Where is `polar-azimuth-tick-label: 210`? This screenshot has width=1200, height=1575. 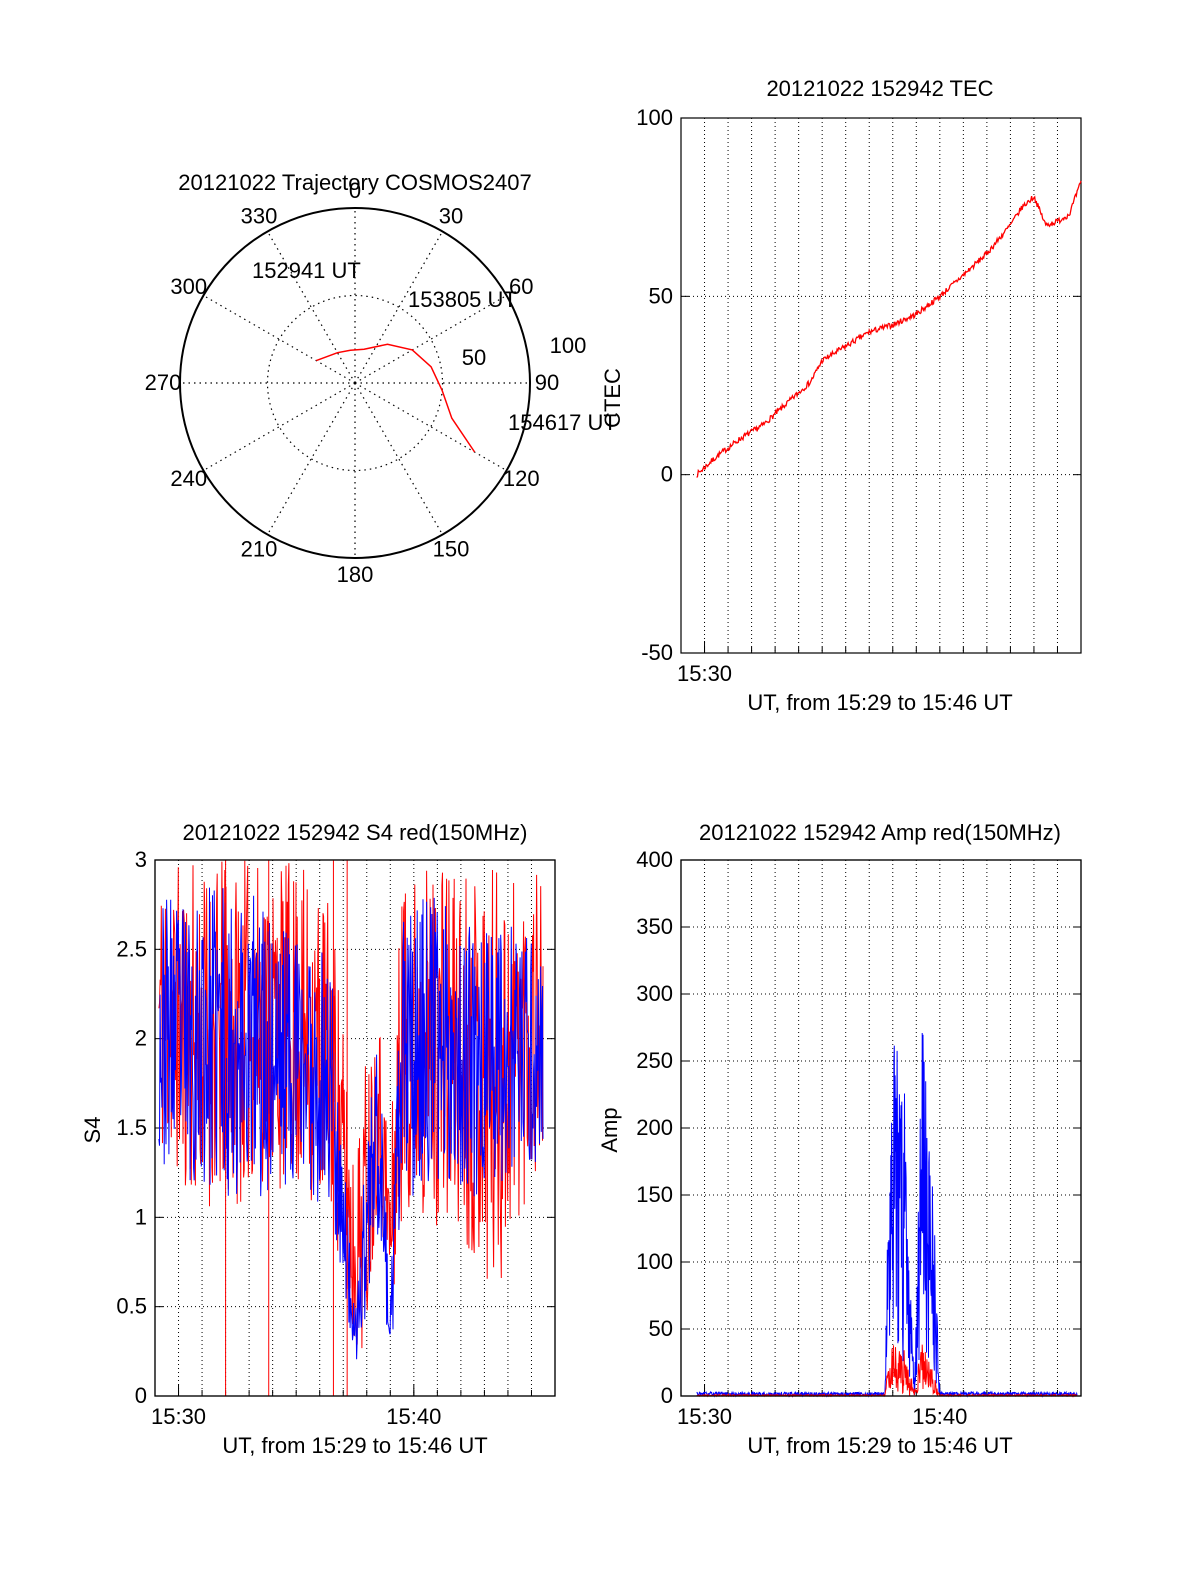
polar-azimuth-tick-label: 210 is located at coordinates (259, 548).